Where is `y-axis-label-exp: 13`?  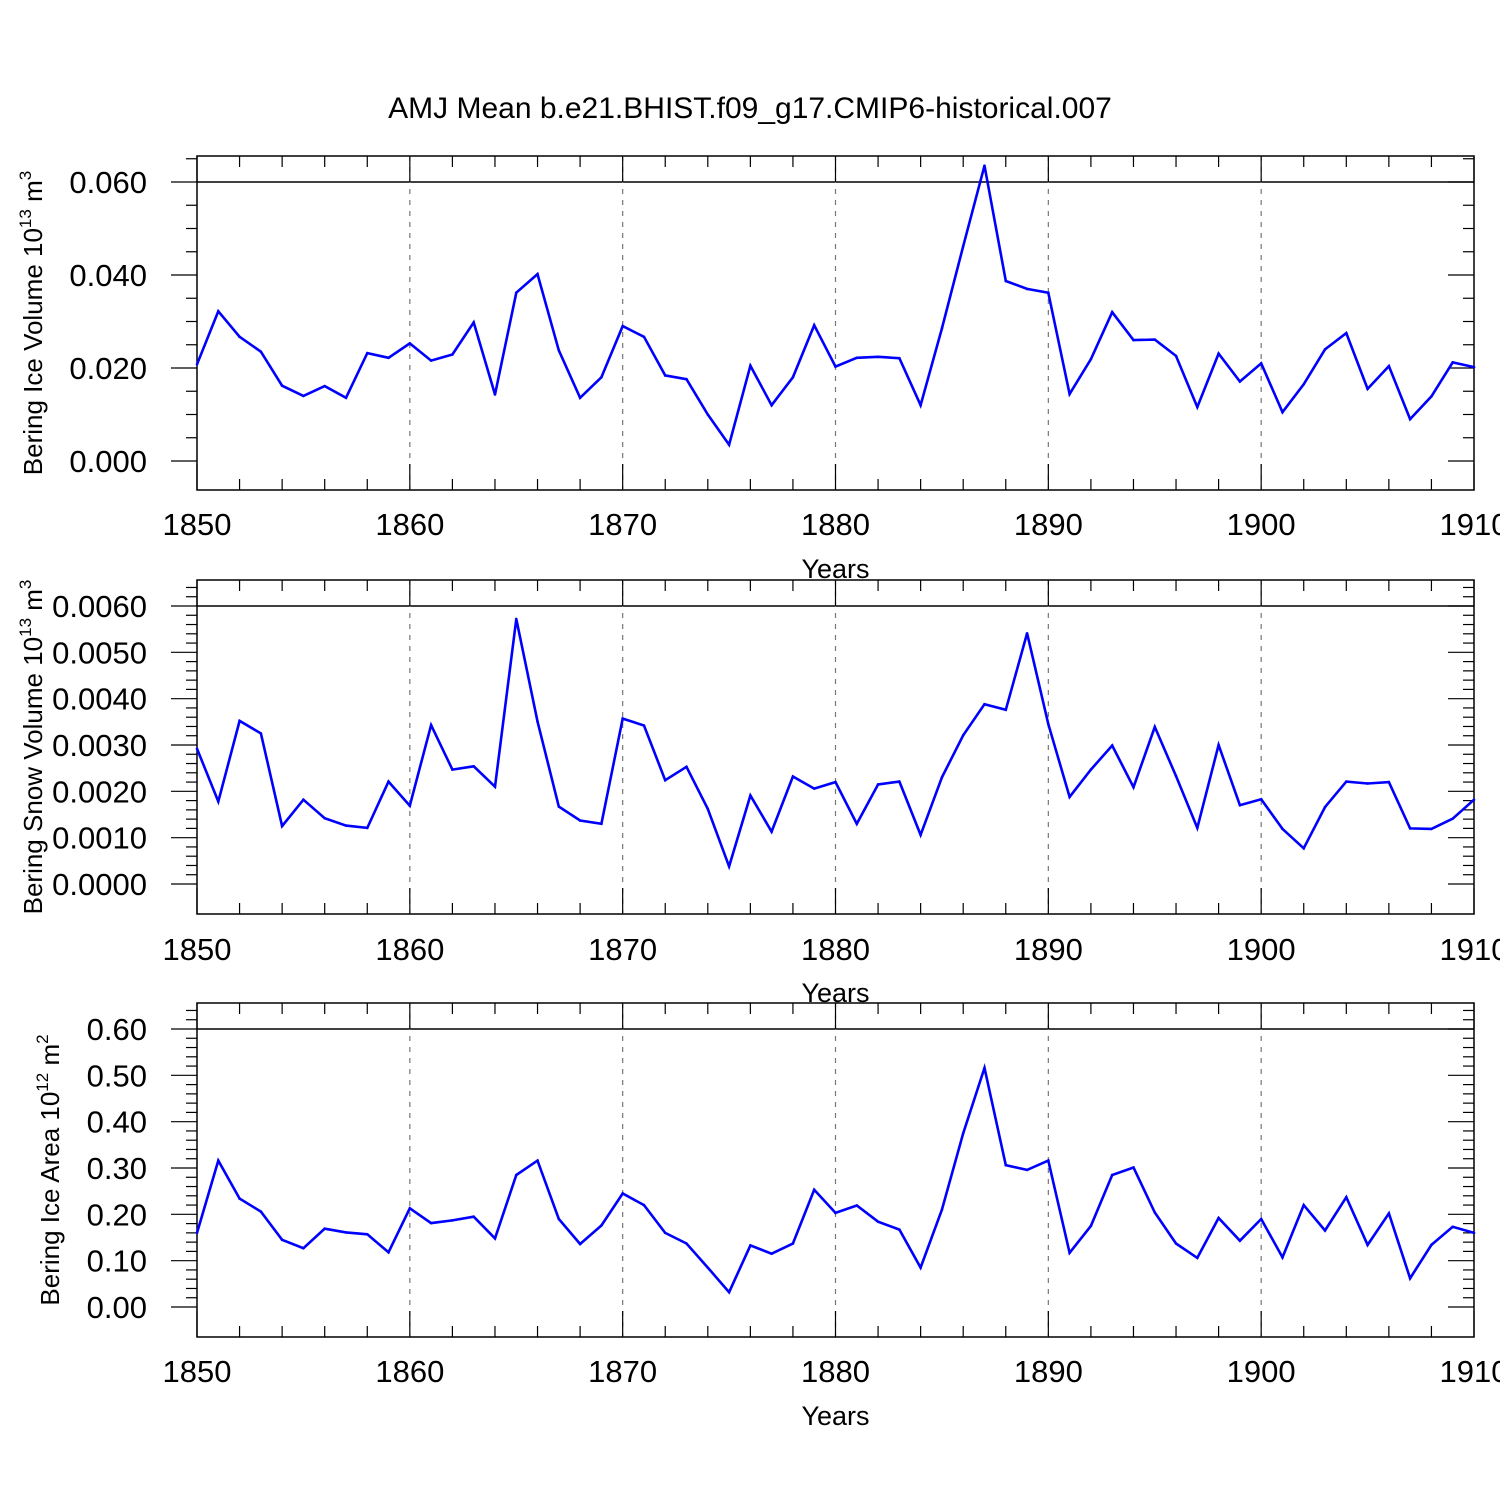
y-axis-label-exp: 13 is located at coordinates (25, 627).